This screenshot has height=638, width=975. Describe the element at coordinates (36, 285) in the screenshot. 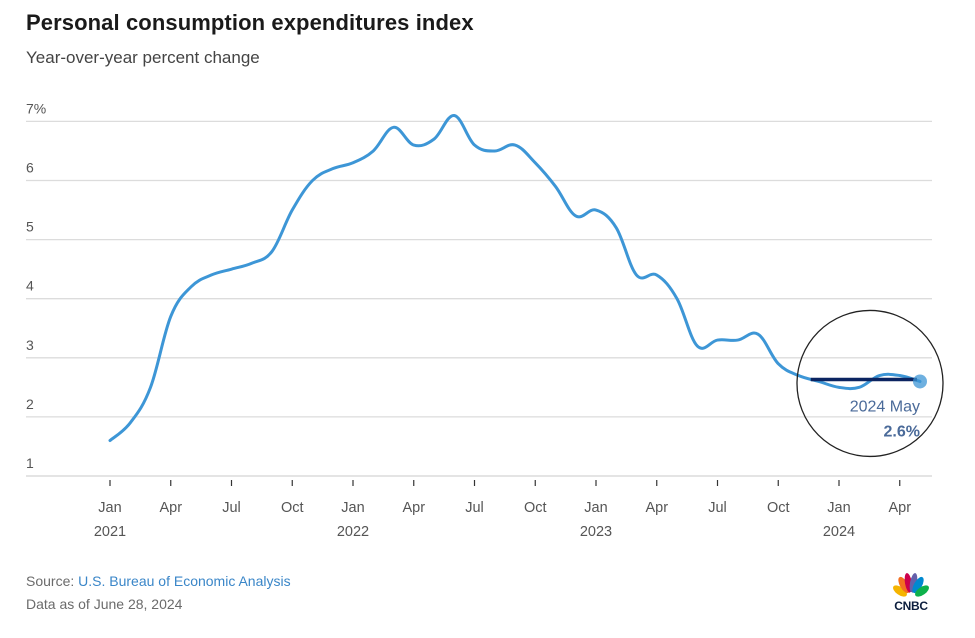

I see `y-axis-ticks: 7% 6 5 4 3 2 1` at that location.